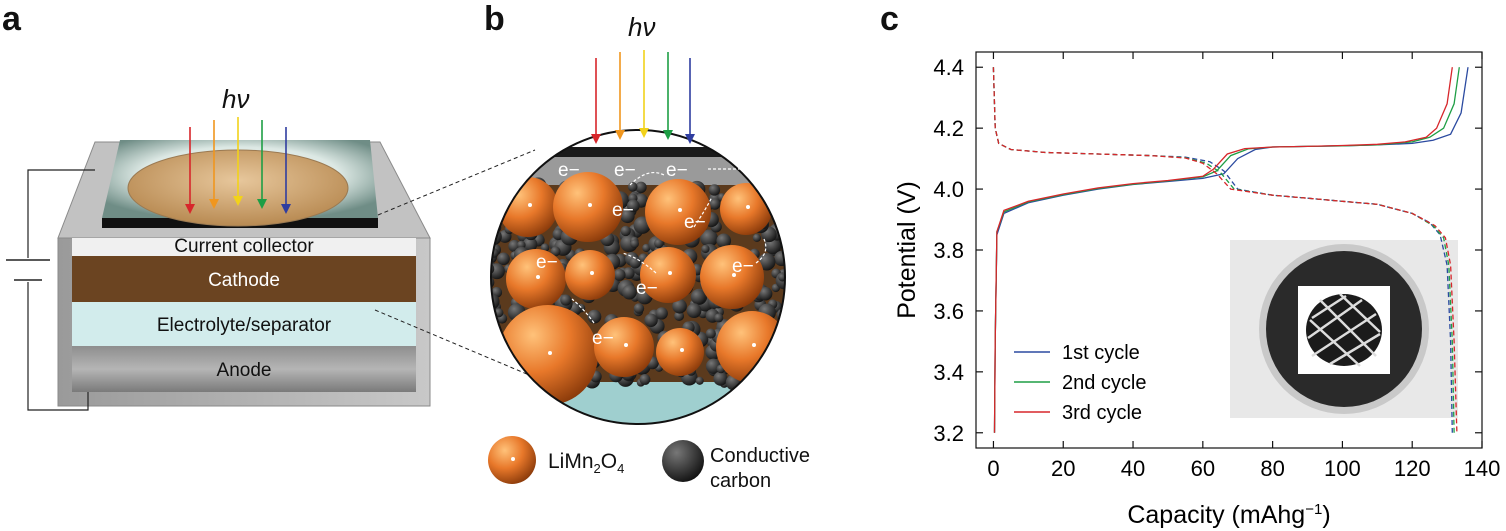  What do you see at coordinates (907, 250) in the screenshot?
I see `y-axis-label: Potential (V)` at bounding box center [907, 250].